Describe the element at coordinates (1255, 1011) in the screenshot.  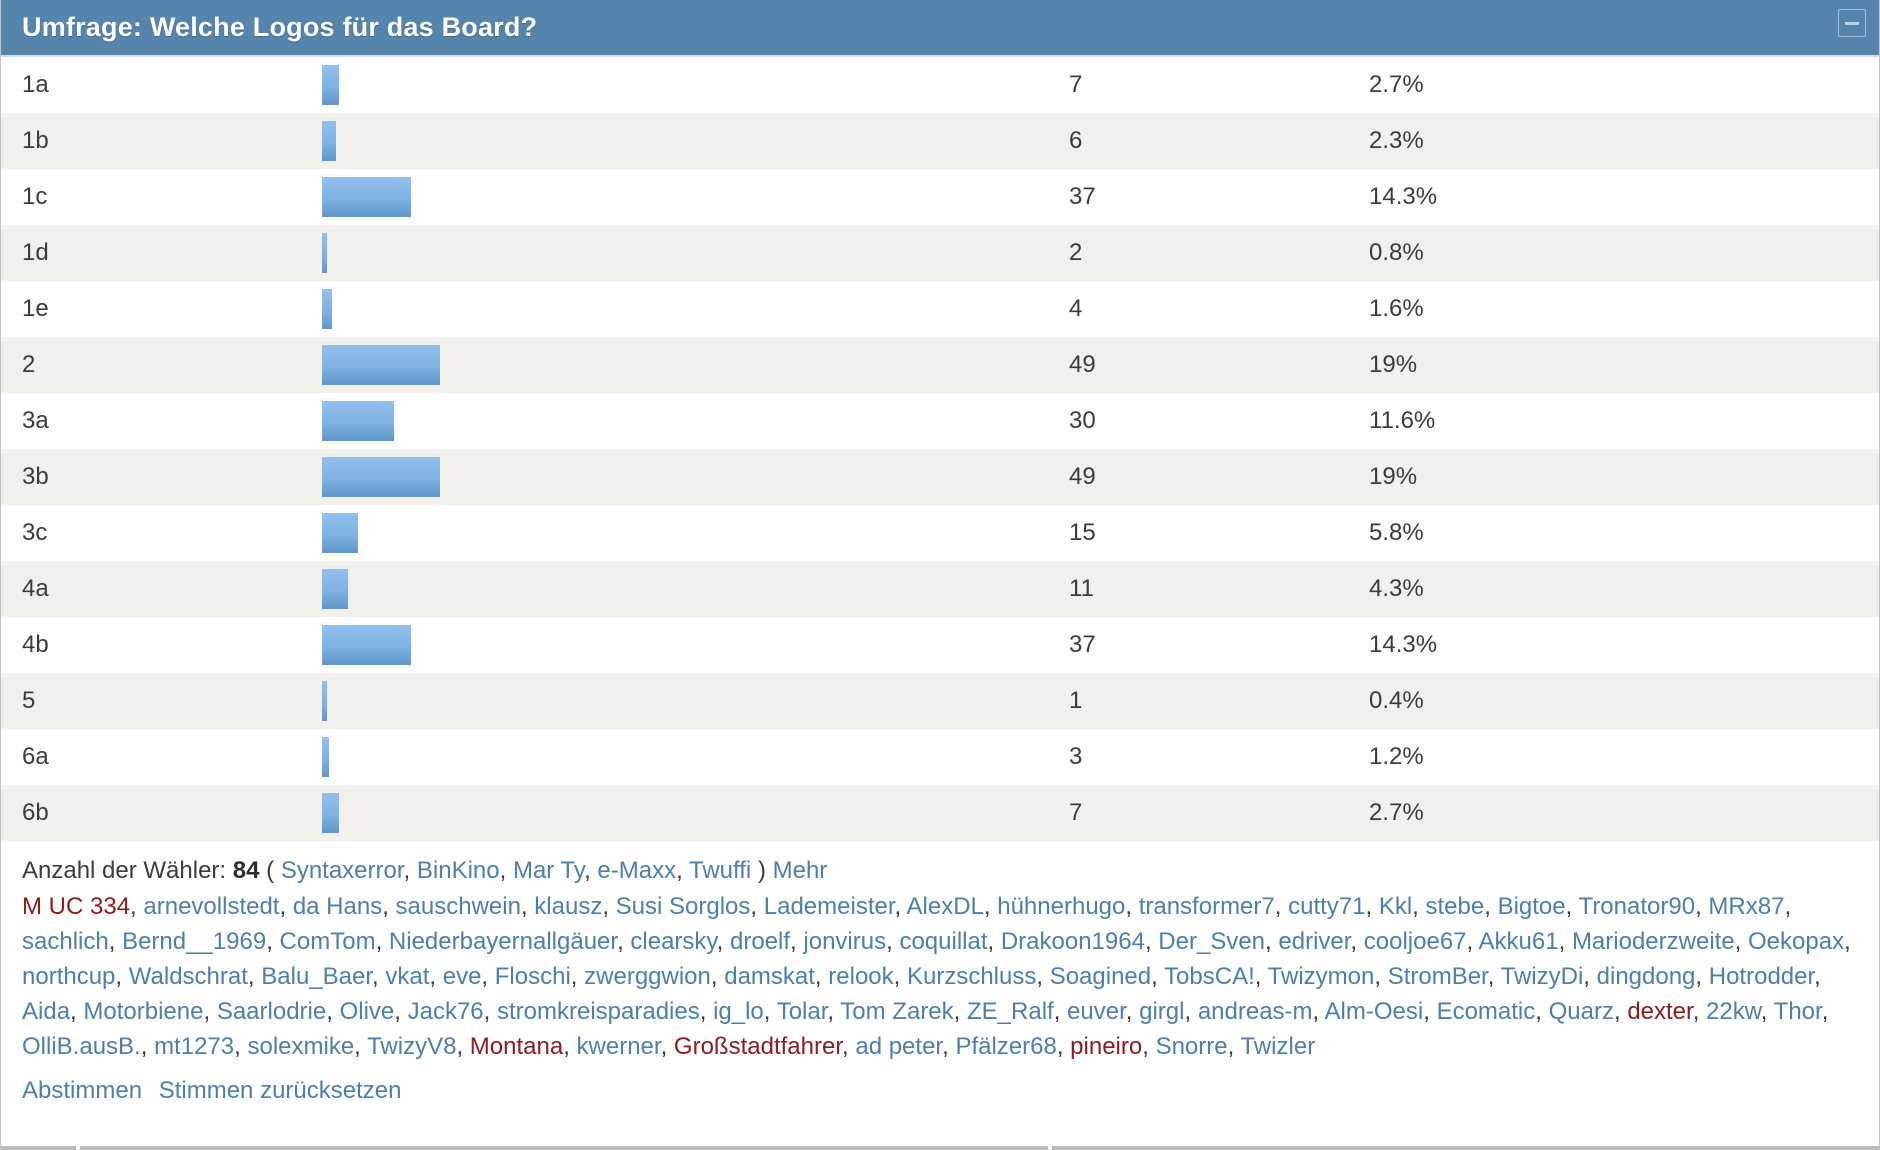
I see `voter-link: andreas-m` at that location.